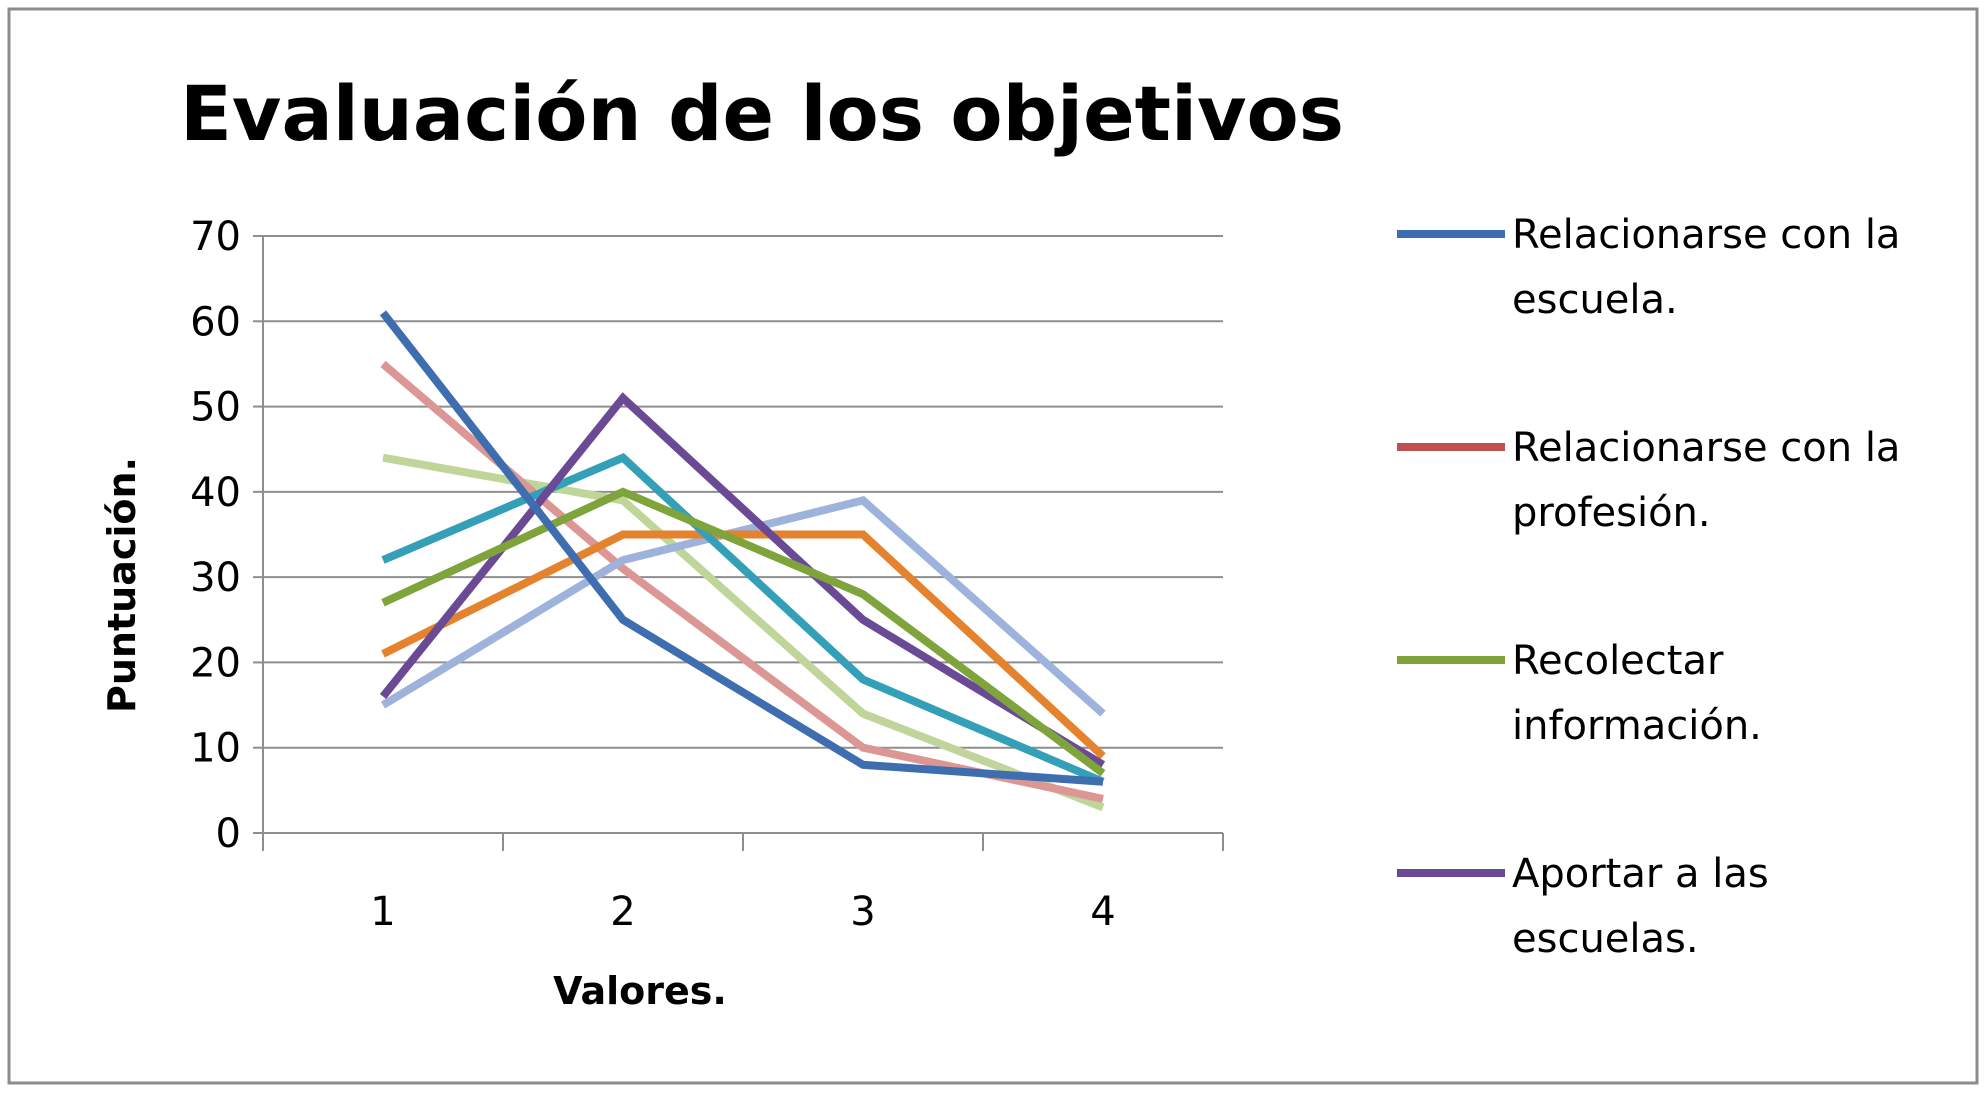  I want to click on y-tick-label: 20, so click(215, 663).